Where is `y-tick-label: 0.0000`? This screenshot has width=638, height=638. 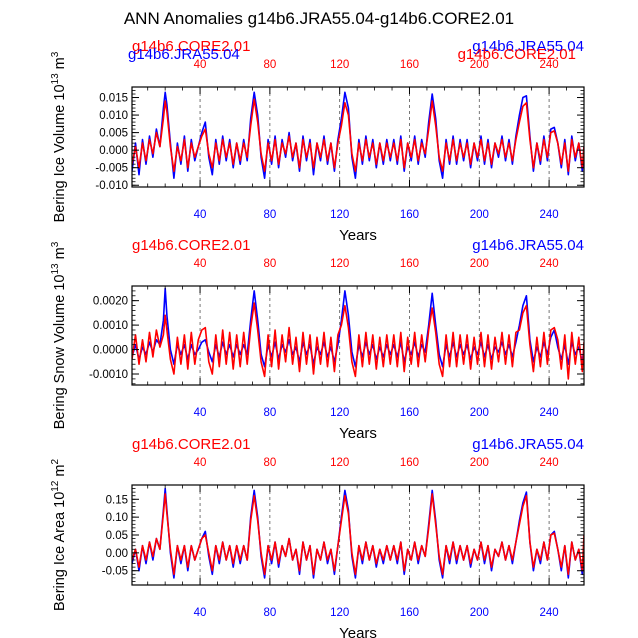 y-tick-label: 0.0000 is located at coordinates (110, 351).